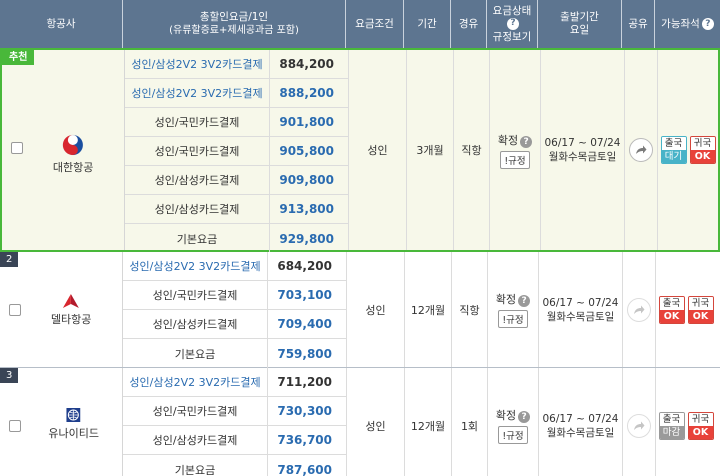  Describe the element at coordinates (469, 422) in the screenshot. I see `route-cell: 1회` at that location.